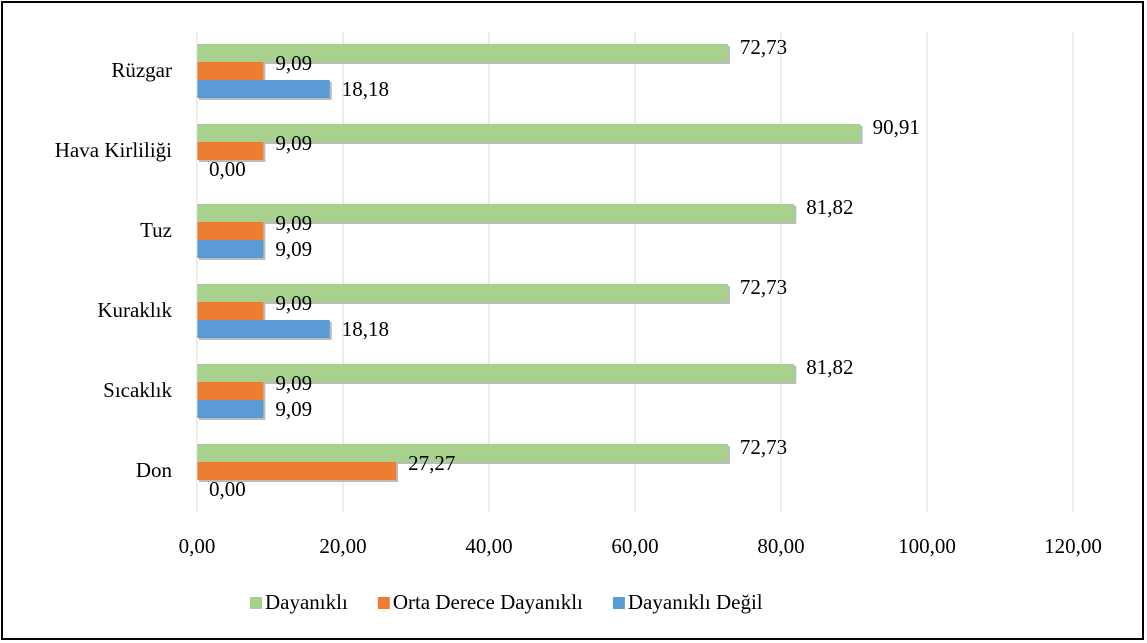 The width and height of the screenshot is (1147, 643). I want to click on x-tick-label: 20,00, so click(342, 546).